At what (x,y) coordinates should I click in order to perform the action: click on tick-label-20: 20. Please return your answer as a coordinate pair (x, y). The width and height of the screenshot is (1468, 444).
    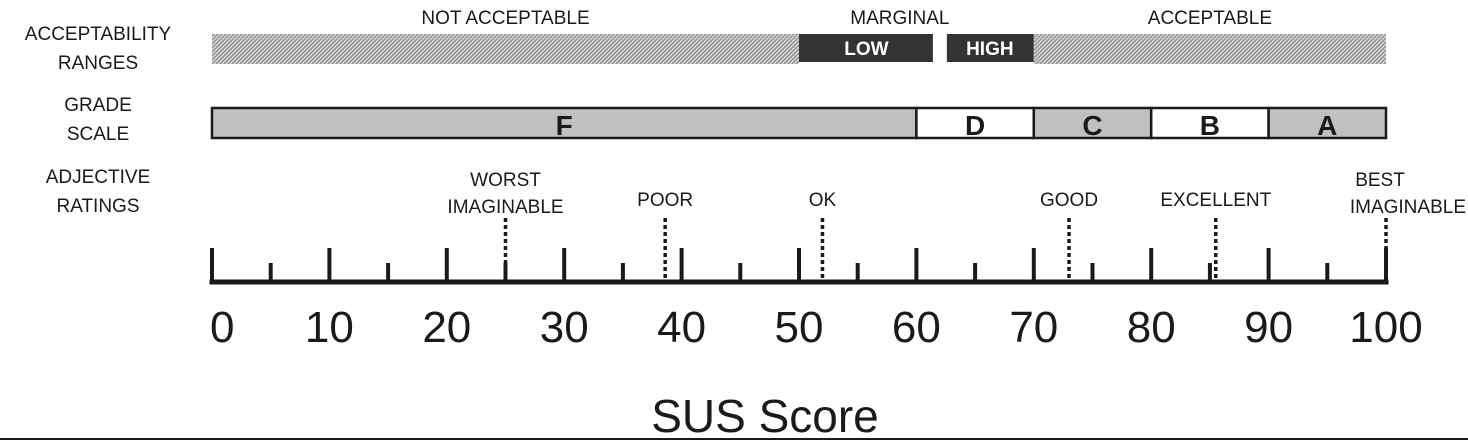
    Looking at the image, I should click on (446, 327).